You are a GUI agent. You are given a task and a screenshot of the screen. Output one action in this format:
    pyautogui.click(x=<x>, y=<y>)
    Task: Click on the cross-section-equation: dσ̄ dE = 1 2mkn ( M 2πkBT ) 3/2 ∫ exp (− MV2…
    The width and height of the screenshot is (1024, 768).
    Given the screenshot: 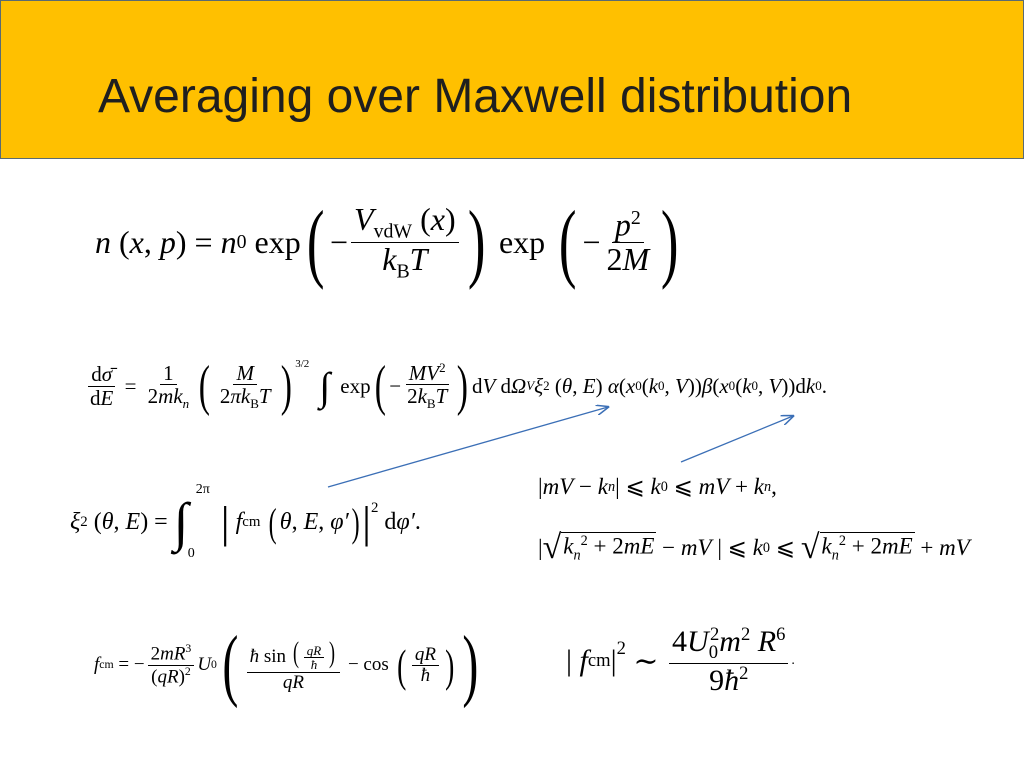 What is the action you would take?
    pyautogui.click(x=457, y=386)
    